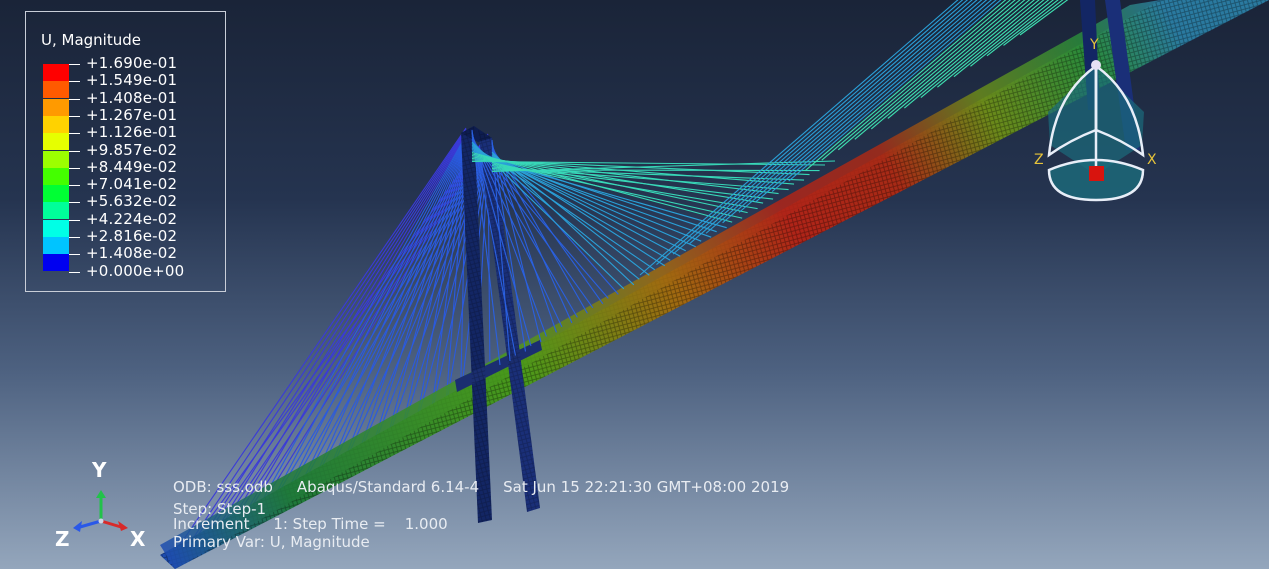 The height and width of the screenshot is (569, 1269). What do you see at coordinates (132, 80) in the screenshot?
I see `legend-value: +1.549e-01` at bounding box center [132, 80].